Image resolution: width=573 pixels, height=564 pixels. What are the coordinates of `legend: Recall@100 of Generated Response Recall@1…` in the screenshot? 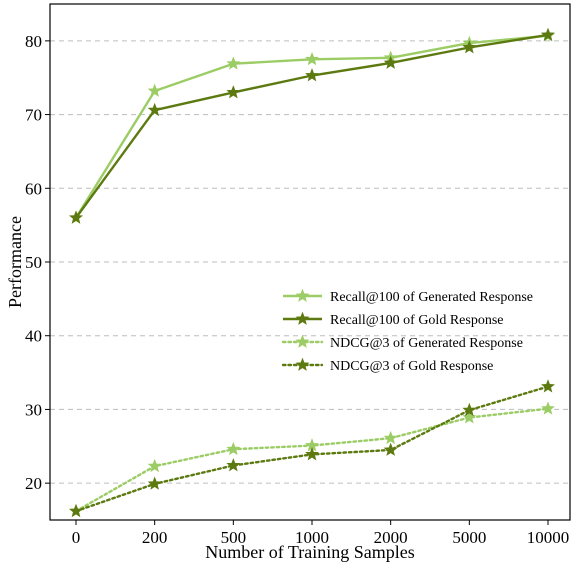 It's located at (407, 331).